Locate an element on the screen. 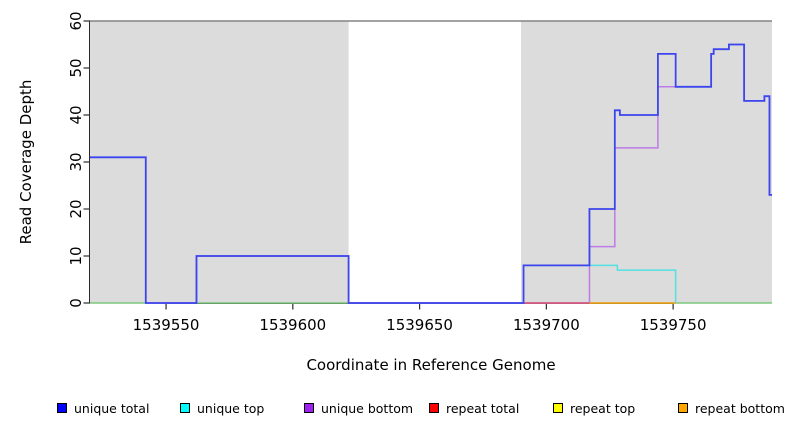  legend-label: repeat bottom is located at coordinates (740, 408).